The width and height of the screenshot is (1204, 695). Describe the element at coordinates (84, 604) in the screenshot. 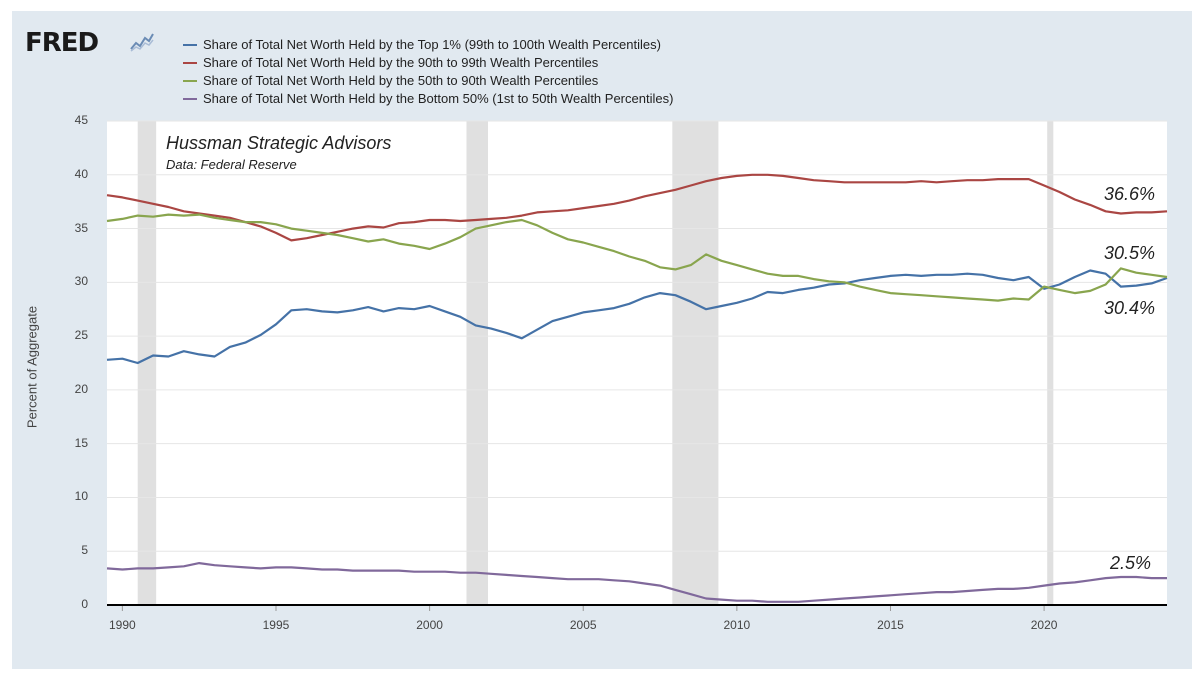

I see `y-tick-label: 0` at that location.